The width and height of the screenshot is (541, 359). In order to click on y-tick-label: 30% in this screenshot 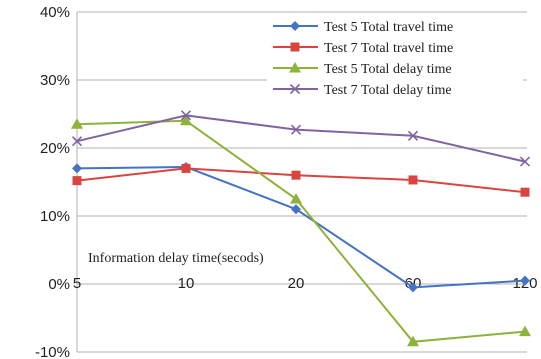, I will do `click(55, 80)`.